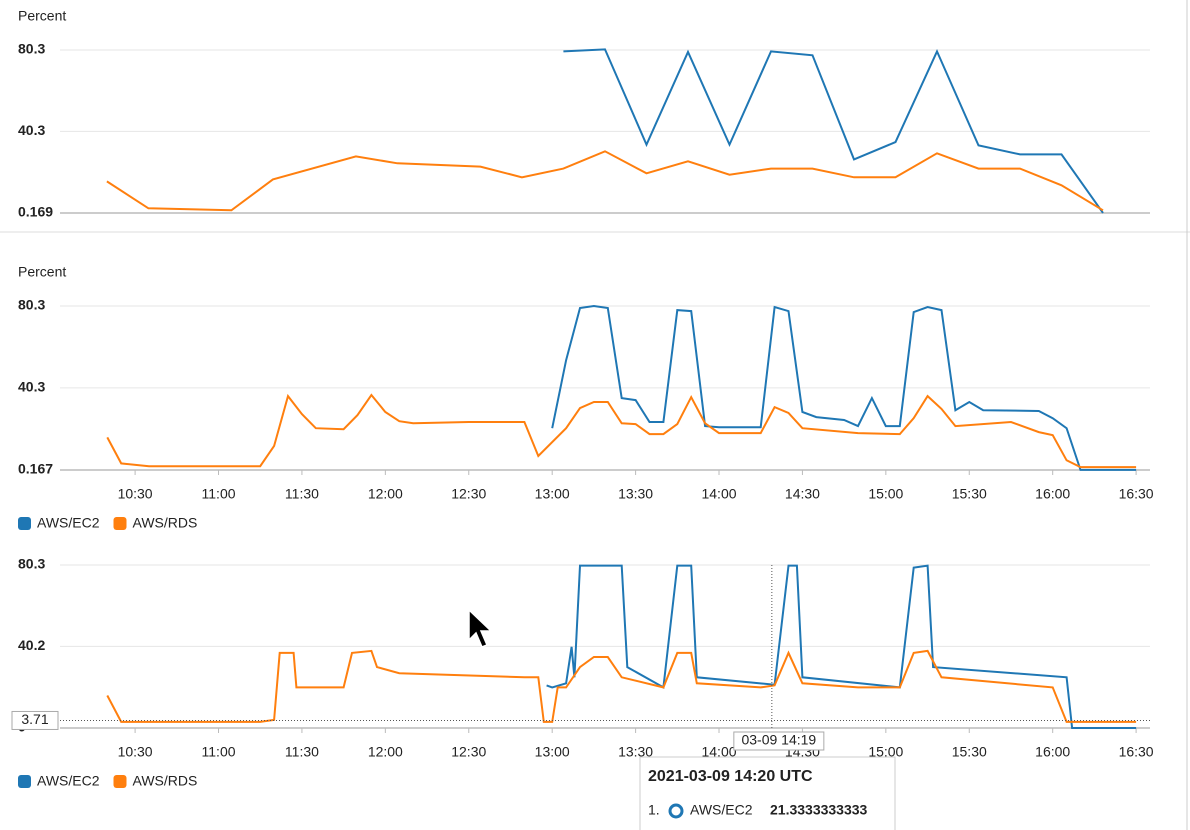  What do you see at coordinates (802, 494) in the screenshot?
I see `x-tick-label: 14:30` at bounding box center [802, 494].